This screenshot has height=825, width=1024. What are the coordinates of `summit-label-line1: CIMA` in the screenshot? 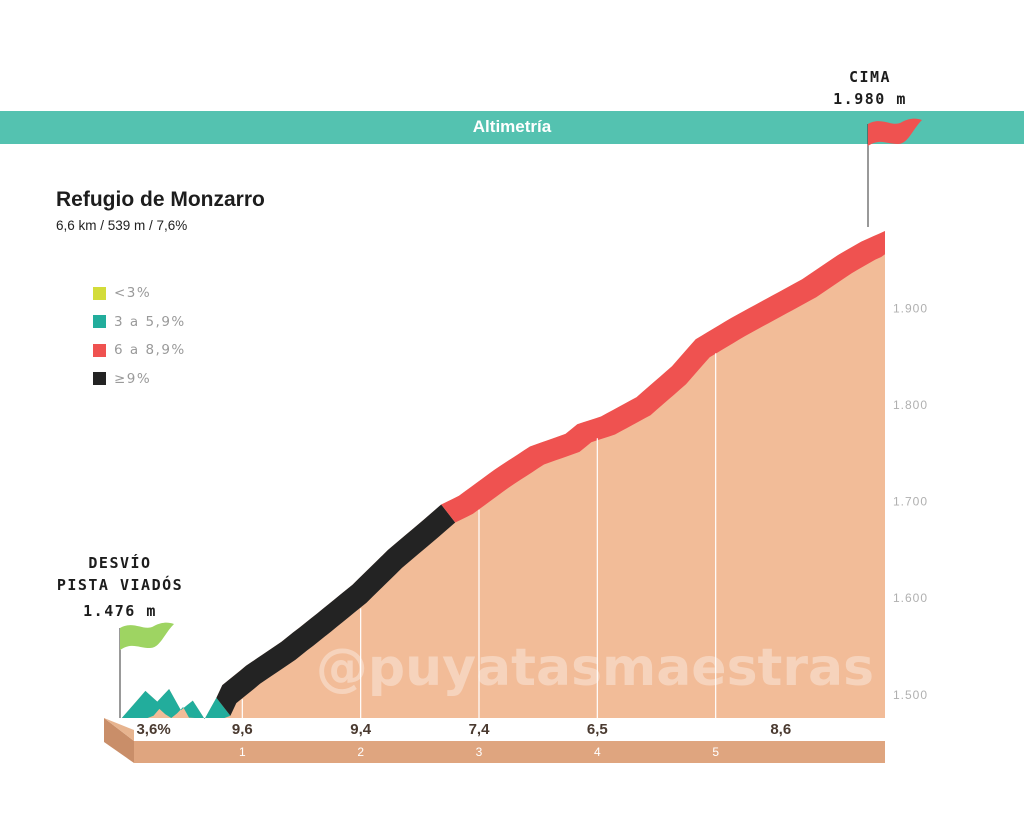 It's located at (870, 77).